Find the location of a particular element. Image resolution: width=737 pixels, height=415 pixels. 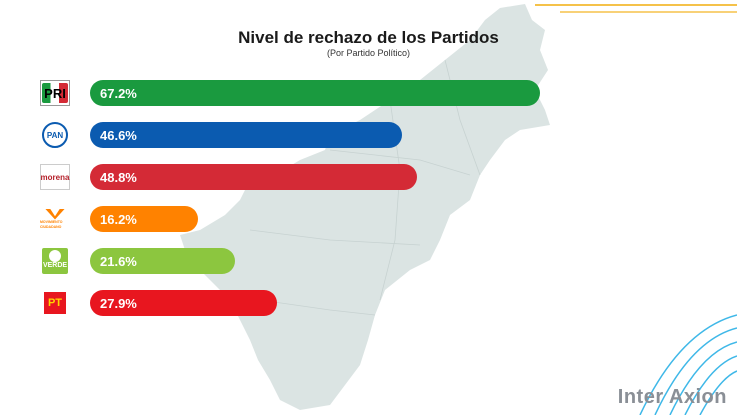

morena-logo-icon: morena is located at coordinates (55, 177).